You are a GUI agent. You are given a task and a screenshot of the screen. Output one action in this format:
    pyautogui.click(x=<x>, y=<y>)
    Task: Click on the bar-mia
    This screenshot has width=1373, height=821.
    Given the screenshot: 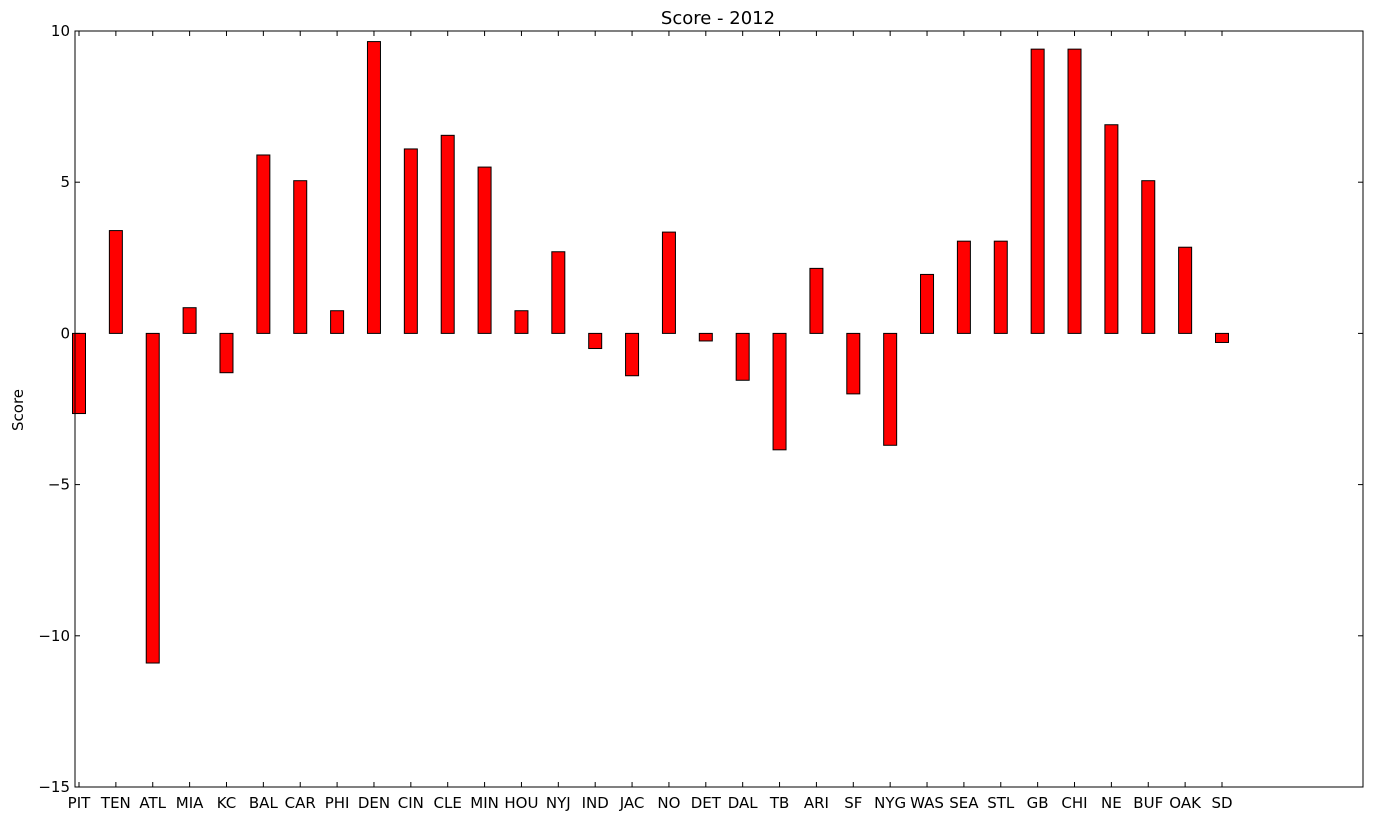 What is the action you would take?
    pyautogui.click(x=189, y=320)
    